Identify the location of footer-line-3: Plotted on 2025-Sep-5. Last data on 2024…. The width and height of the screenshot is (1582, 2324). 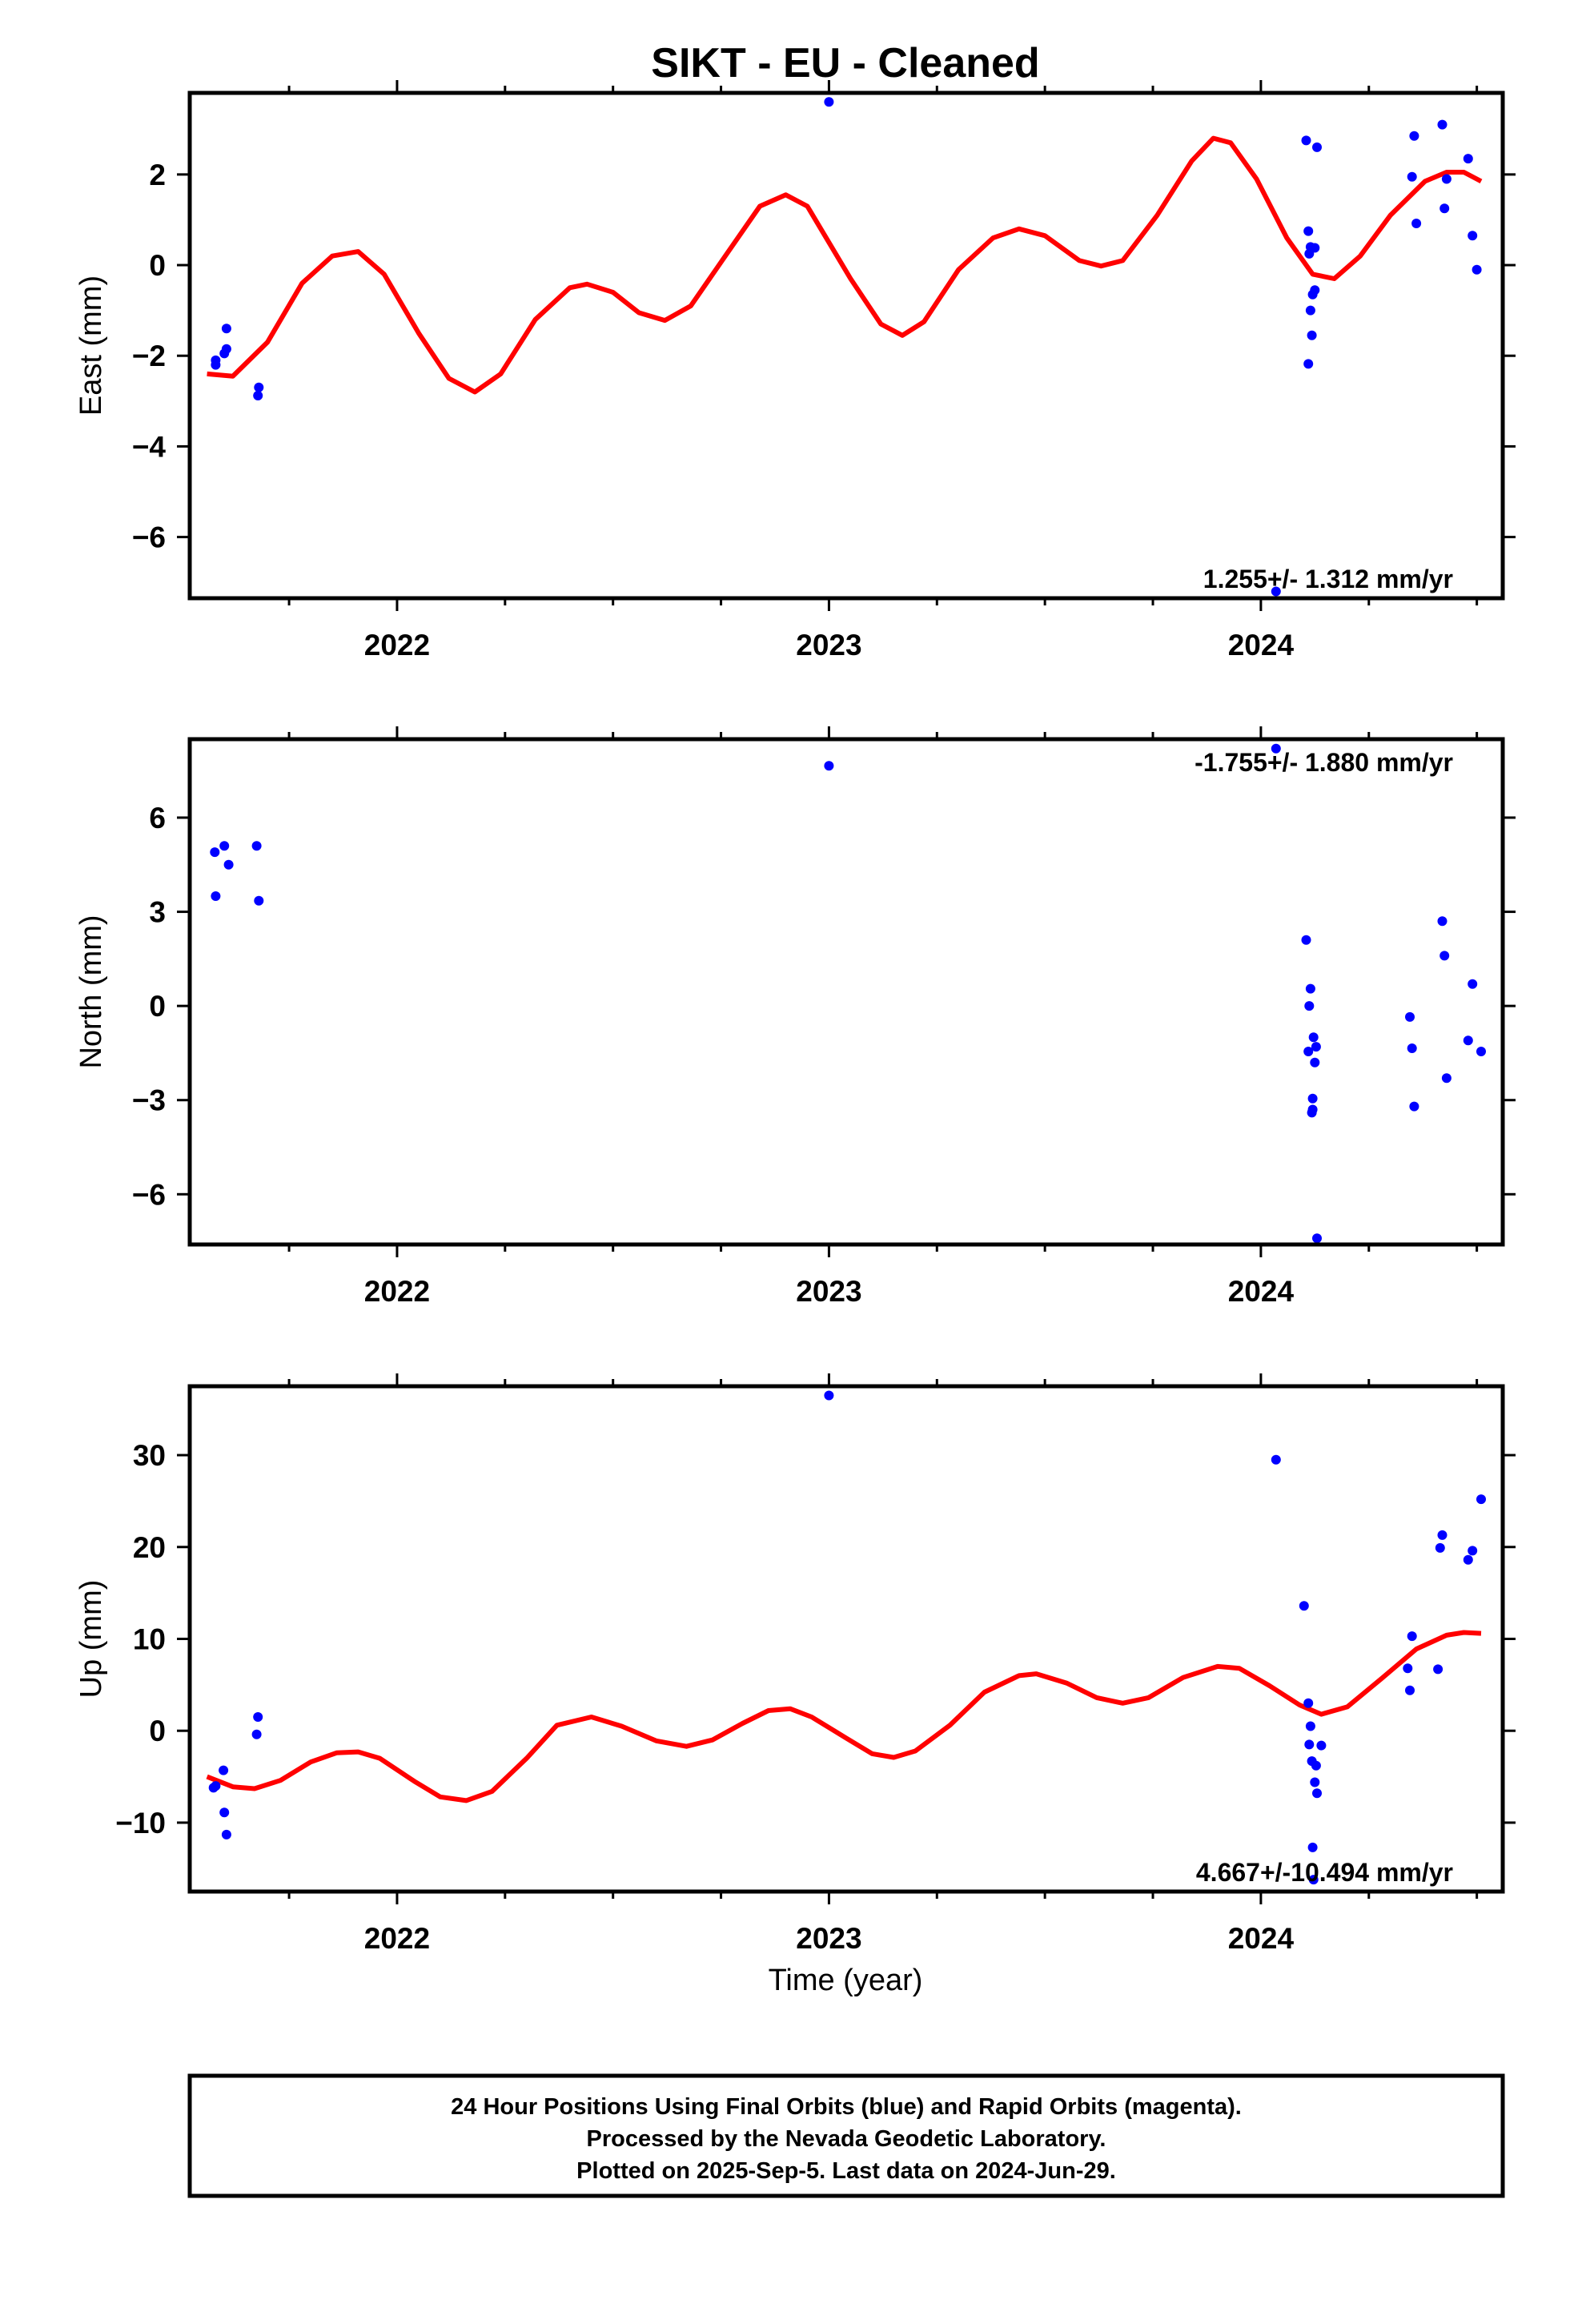
(846, 2171).